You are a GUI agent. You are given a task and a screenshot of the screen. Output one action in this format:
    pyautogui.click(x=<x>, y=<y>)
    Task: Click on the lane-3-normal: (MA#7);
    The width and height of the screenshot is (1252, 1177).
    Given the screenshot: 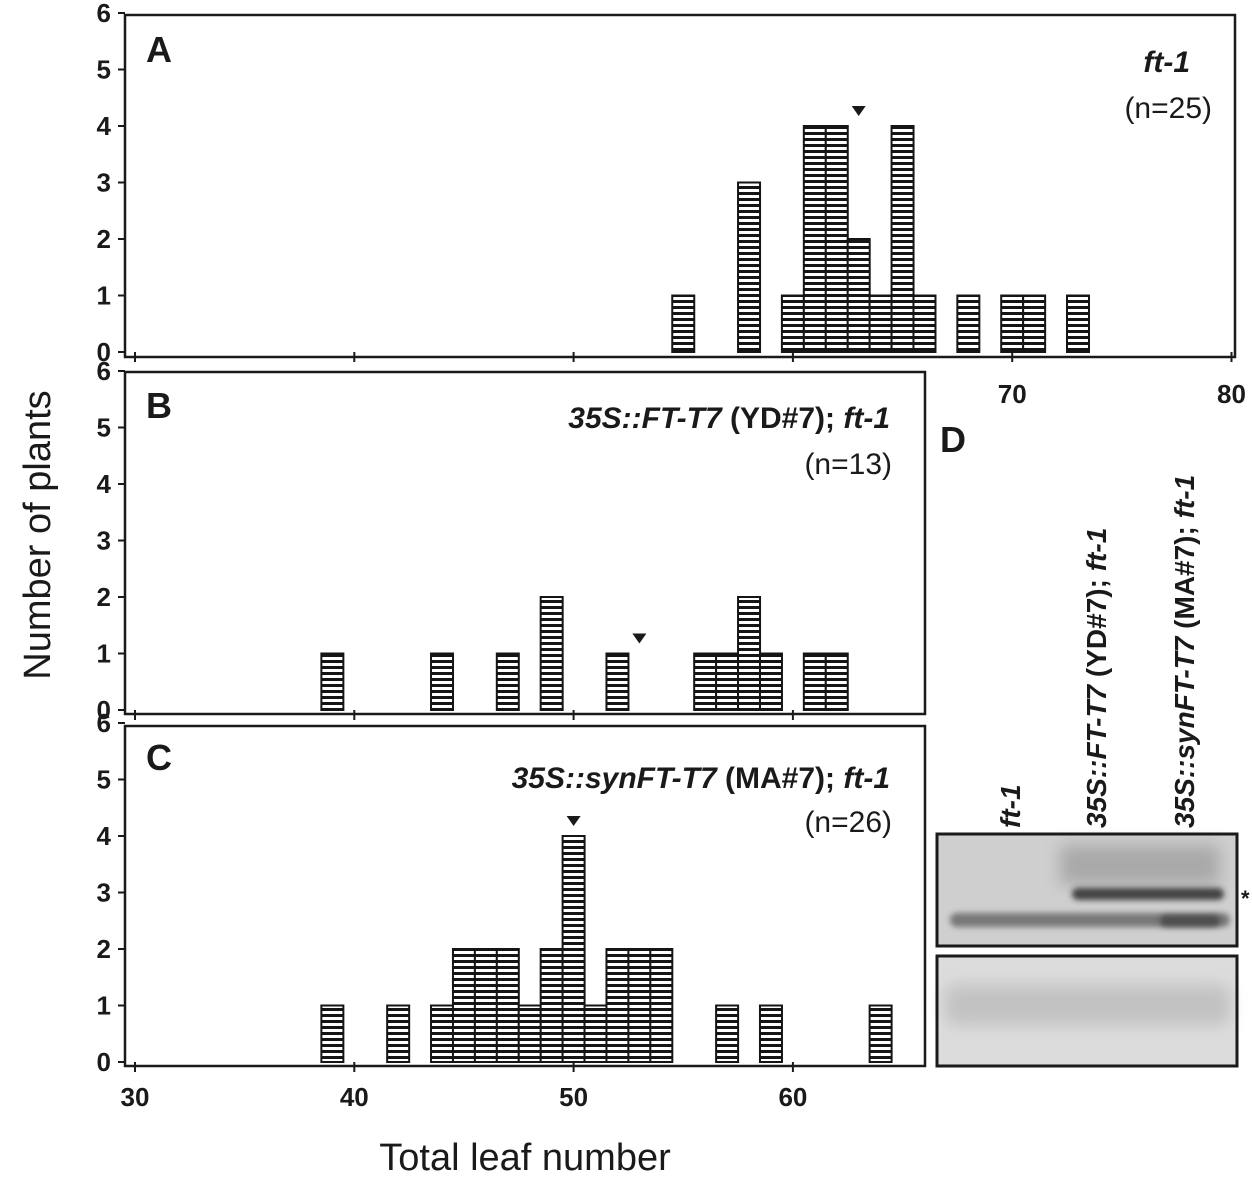 What is the action you would take?
    pyautogui.click(x=1184, y=577)
    